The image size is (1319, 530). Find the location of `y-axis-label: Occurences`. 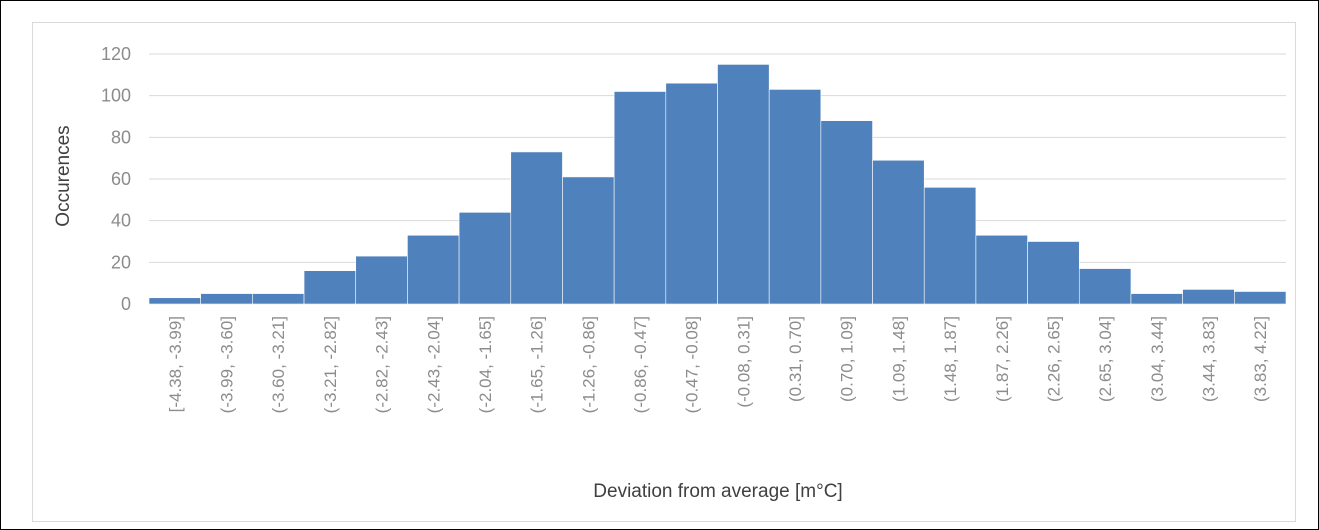

y-axis-label: Occurences is located at coordinates (63, 175).